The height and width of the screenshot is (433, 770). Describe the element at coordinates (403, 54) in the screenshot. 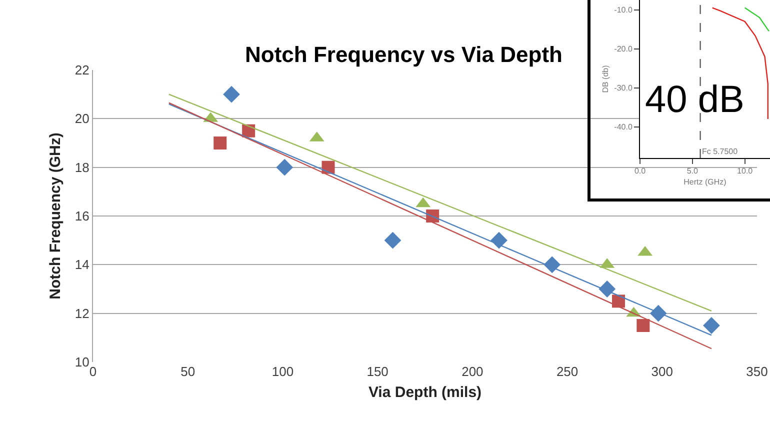

I see `chart-title: Notch Frequency vs Via Depth` at that location.